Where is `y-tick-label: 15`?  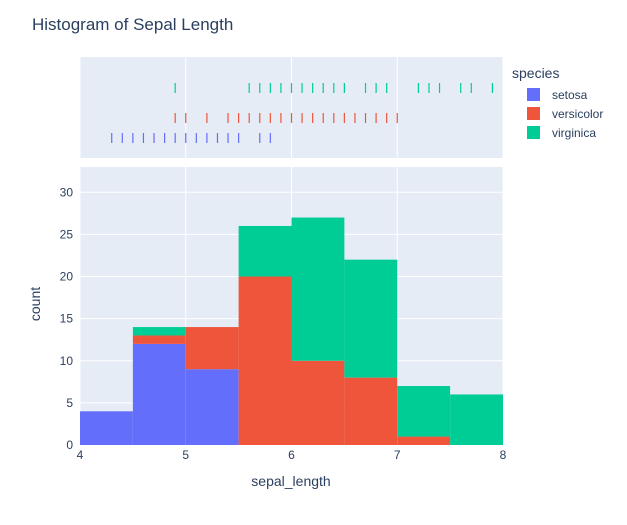 y-tick-label: 15 is located at coordinates (67, 319).